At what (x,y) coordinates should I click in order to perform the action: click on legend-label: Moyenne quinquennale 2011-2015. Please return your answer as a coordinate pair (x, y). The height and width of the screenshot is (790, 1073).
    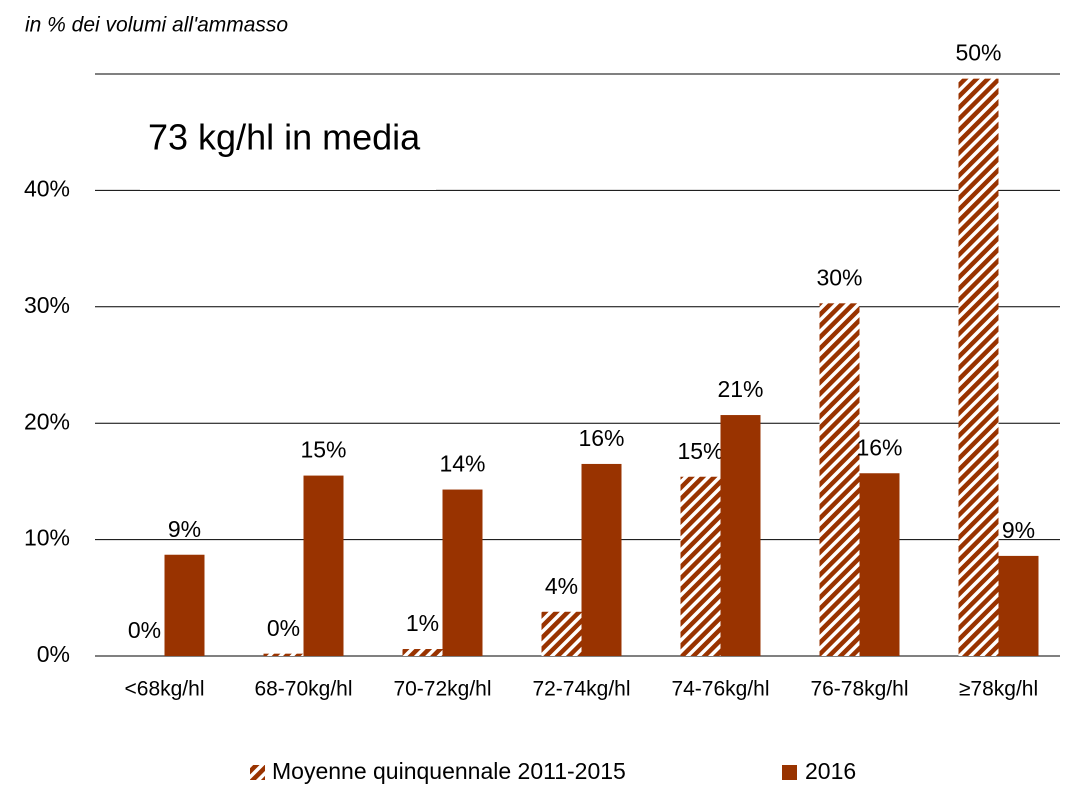
    Looking at the image, I should click on (449, 771).